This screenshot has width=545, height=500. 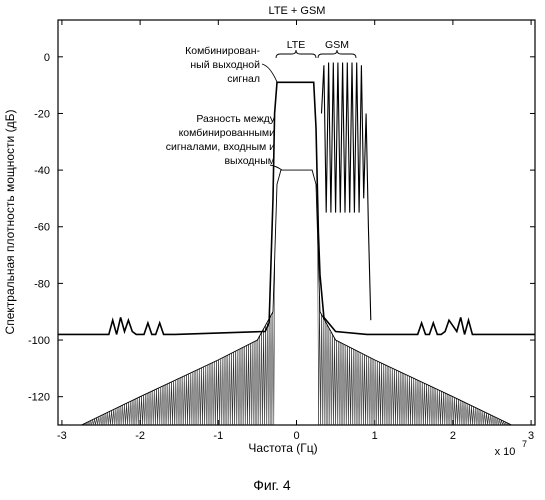 I want to click on x-axis-multiplier: x 10 7, so click(x=511, y=448).